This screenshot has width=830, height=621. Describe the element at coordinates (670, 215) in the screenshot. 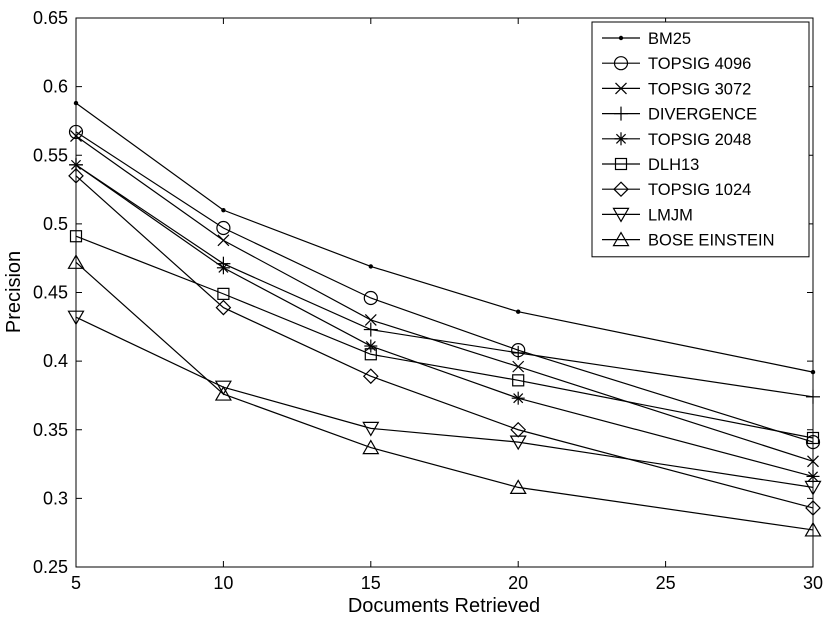

I see `legend-label: LMJM` at that location.